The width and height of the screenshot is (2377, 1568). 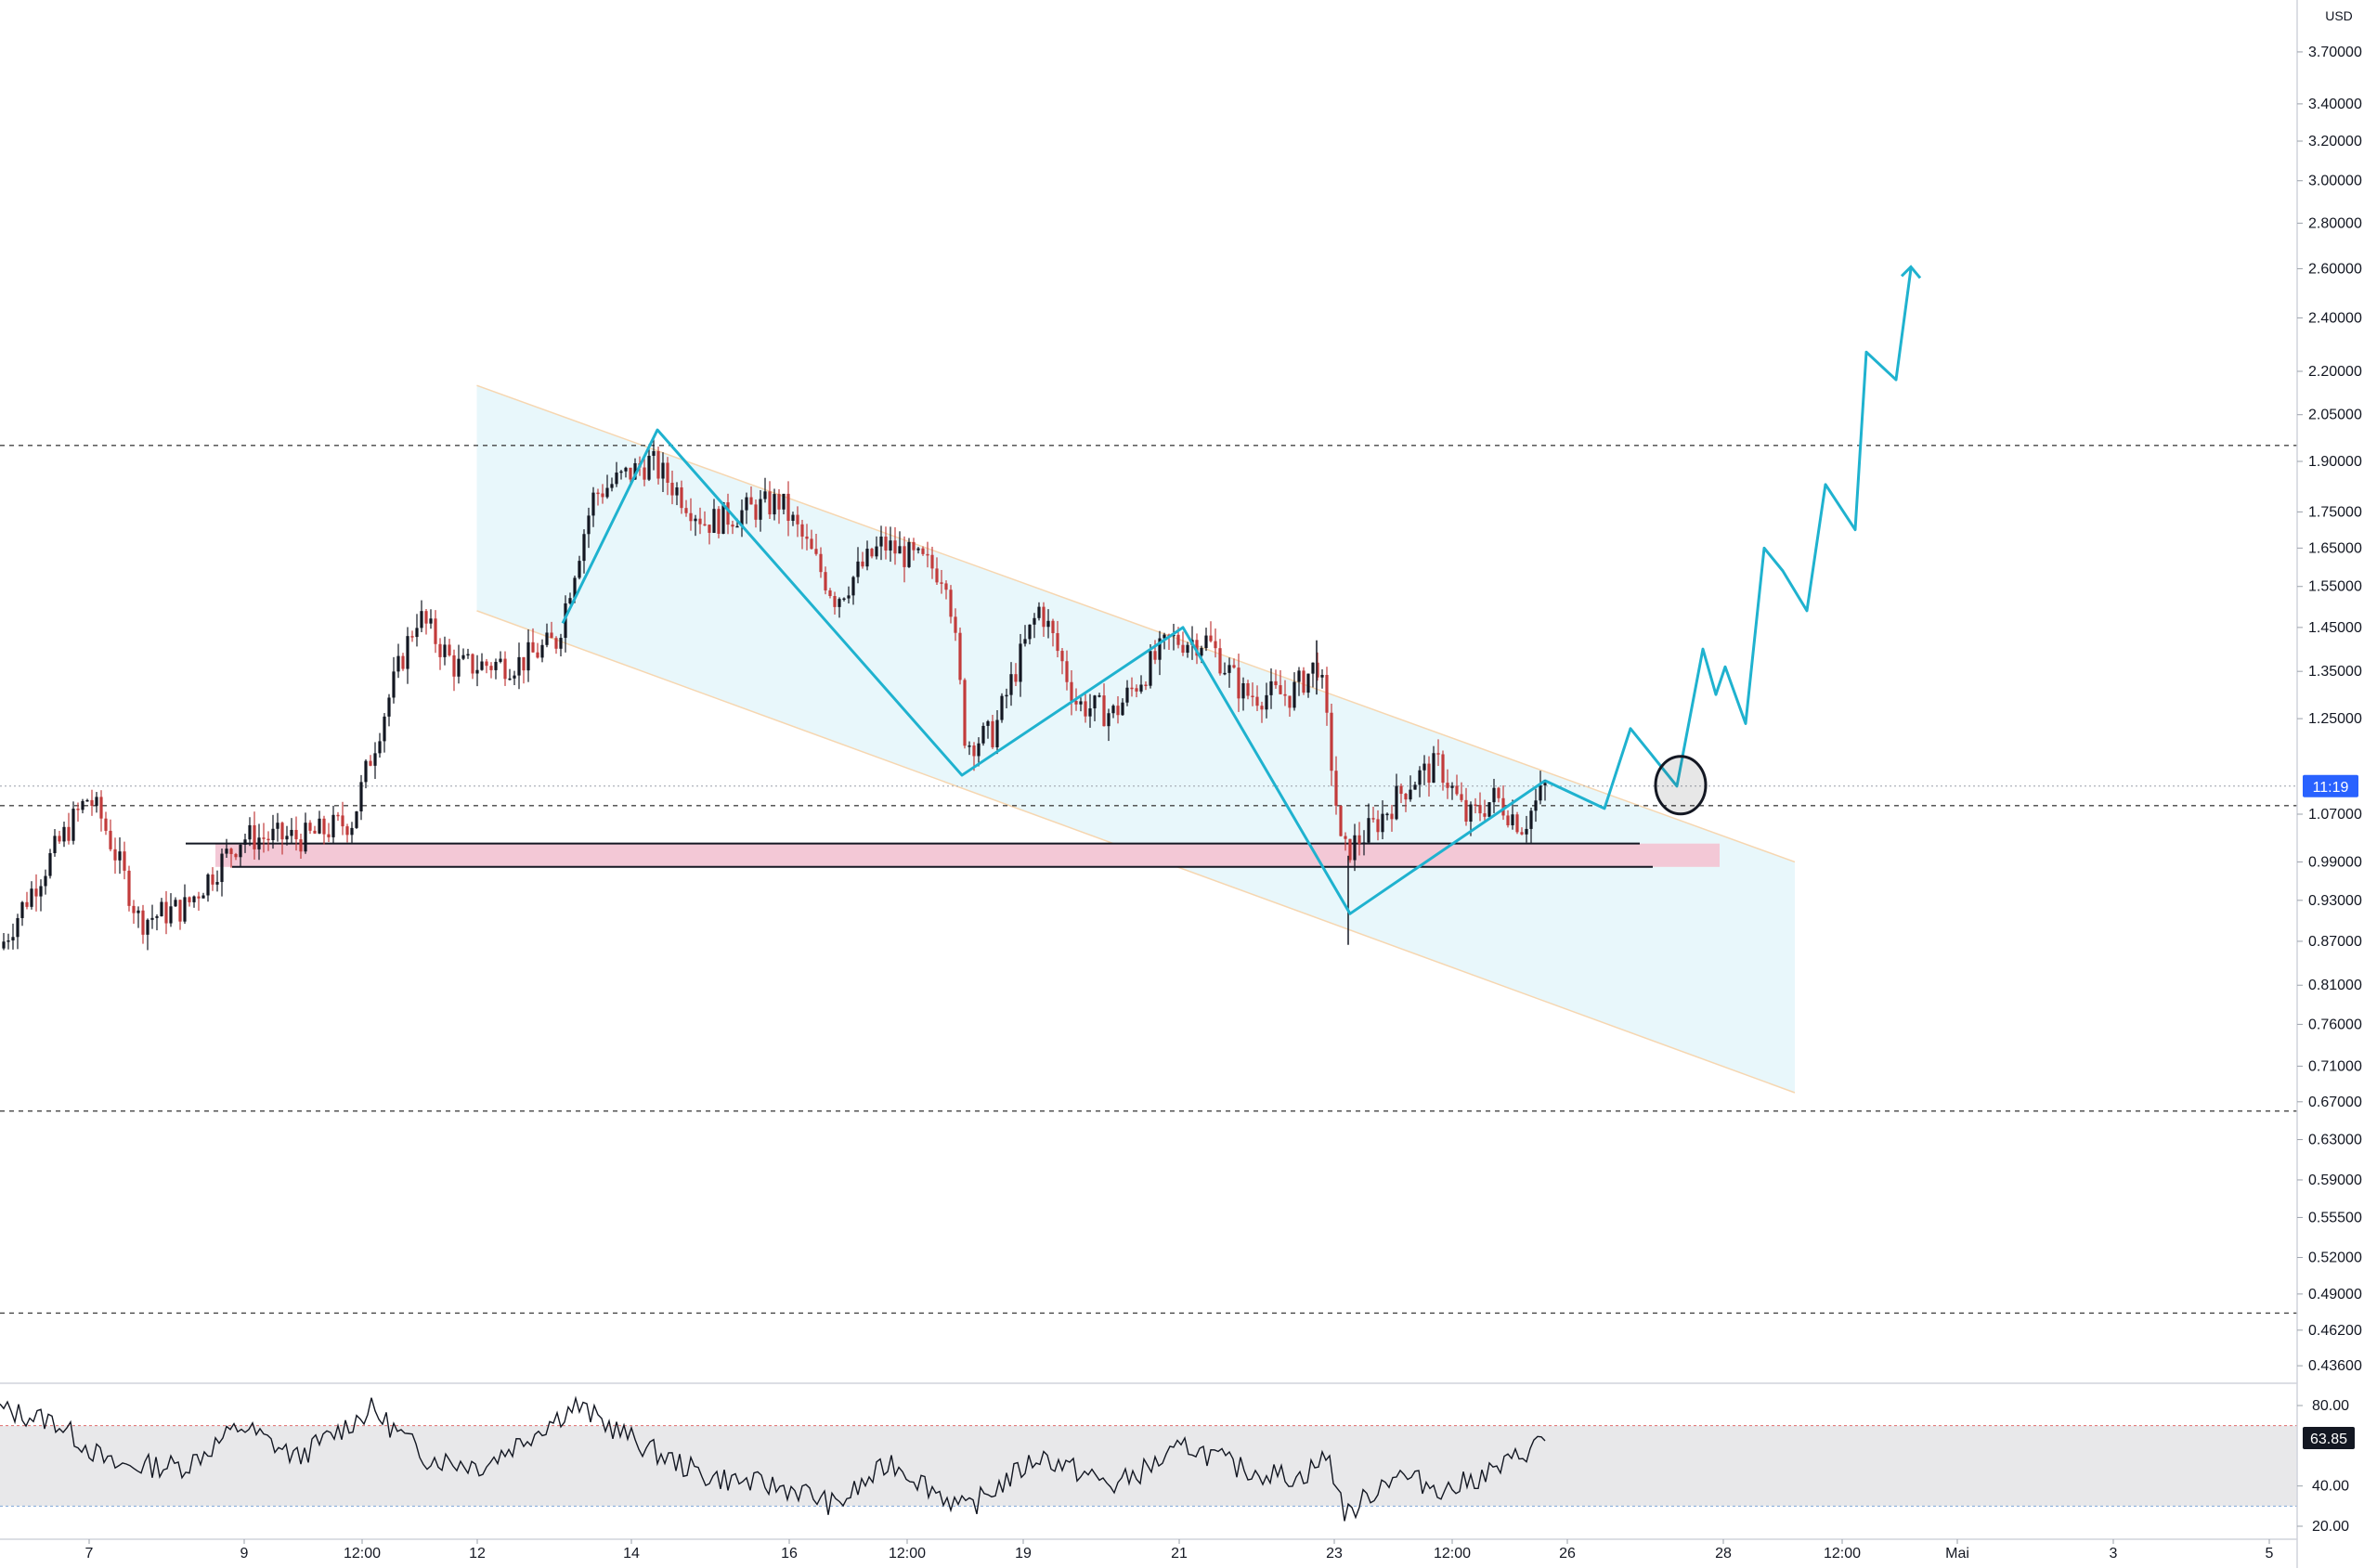 I want to click on current-price-badge-label: 11:19, so click(x=2331, y=788).